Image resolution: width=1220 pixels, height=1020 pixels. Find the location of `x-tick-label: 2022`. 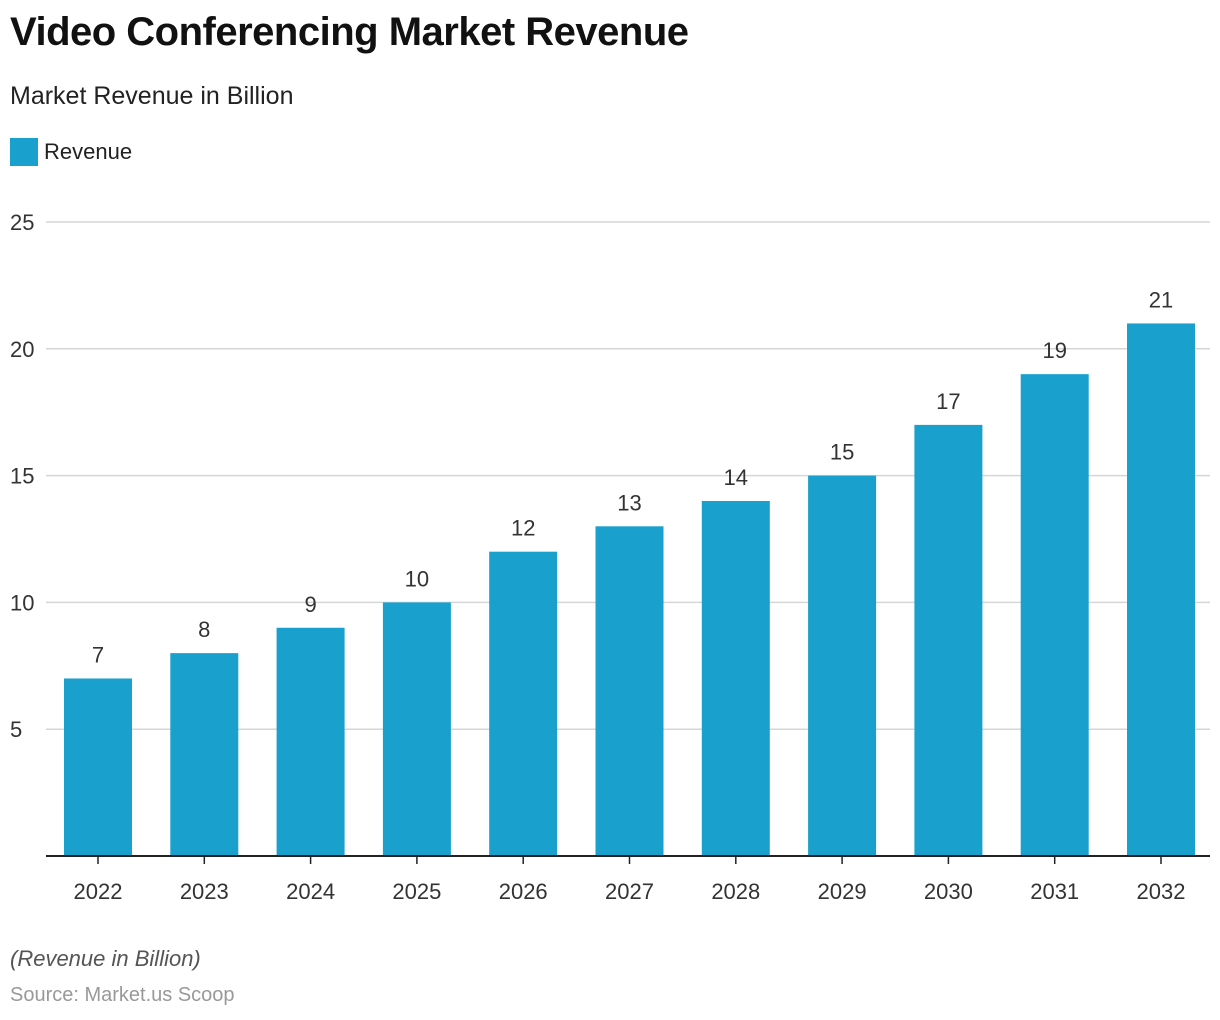

x-tick-label: 2022 is located at coordinates (98, 891).